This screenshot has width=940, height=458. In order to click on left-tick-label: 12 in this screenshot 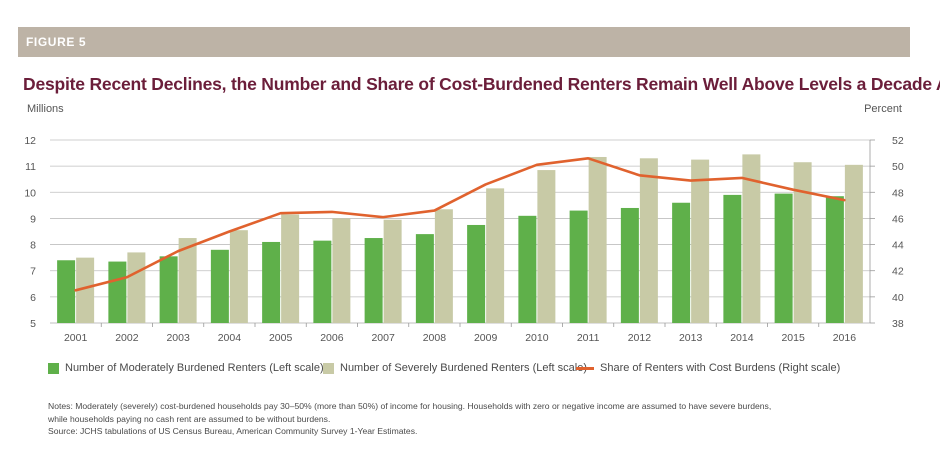, I will do `click(30, 141)`.